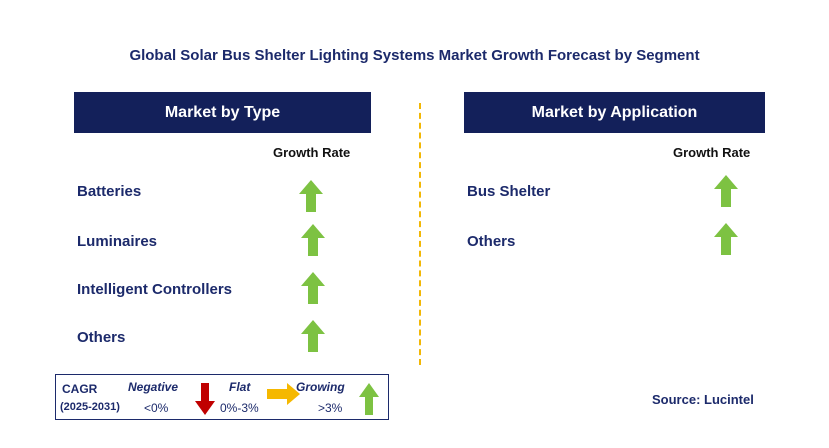  What do you see at coordinates (712, 152) in the screenshot?
I see `application-growth-rate-label: Growth Rate` at bounding box center [712, 152].